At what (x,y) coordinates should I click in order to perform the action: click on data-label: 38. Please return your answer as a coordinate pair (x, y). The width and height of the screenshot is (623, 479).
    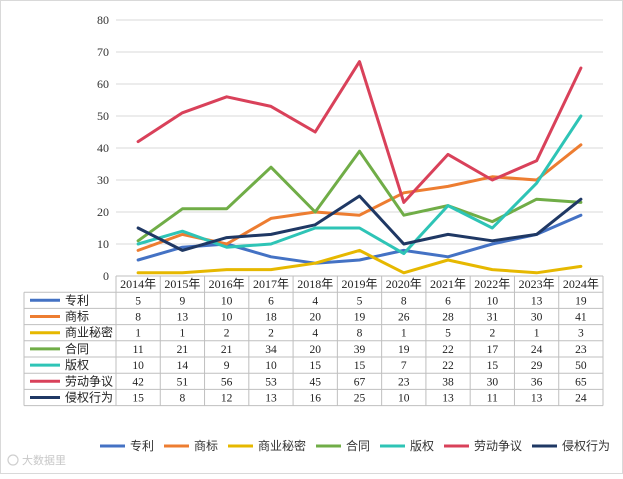
    Looking at the image, I should click on (448, 382).